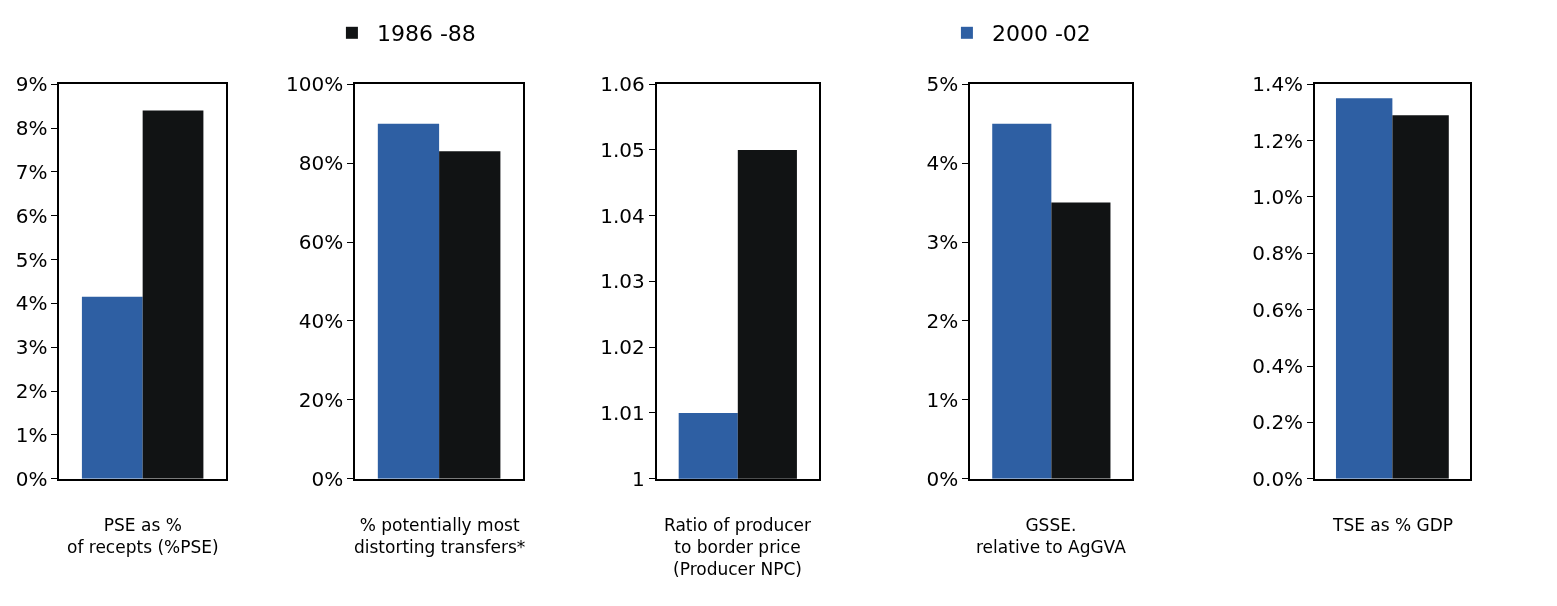 The height and width of the screenshot is (606, 1557). What do you see at coordinates (1278, 366) in the screenshot?
I see `y-tick-label: 0.4%` at bounding box center [1278, 366].